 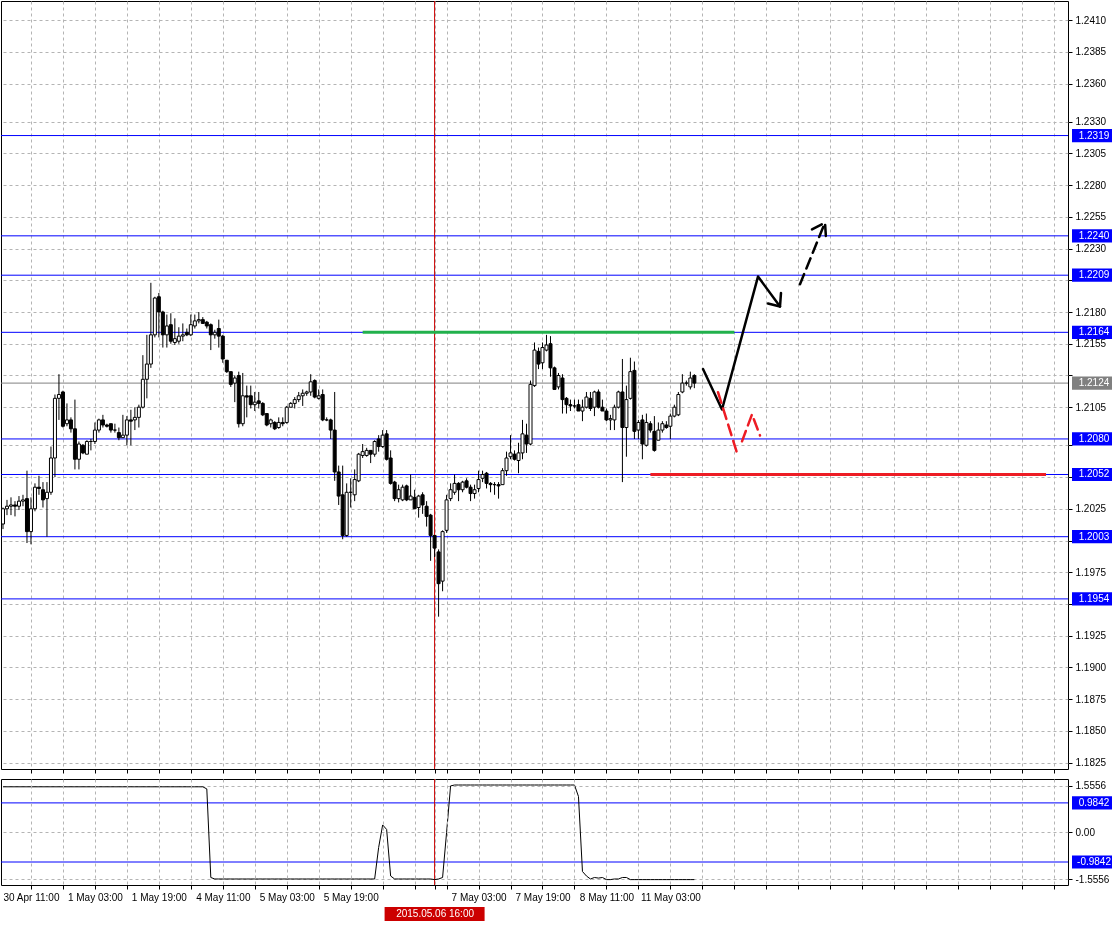 What do you see at coordinates (1091, 572) in the screenshot?
I see `y-tick-label: 1.1975` at bounding box center [1091, 572].